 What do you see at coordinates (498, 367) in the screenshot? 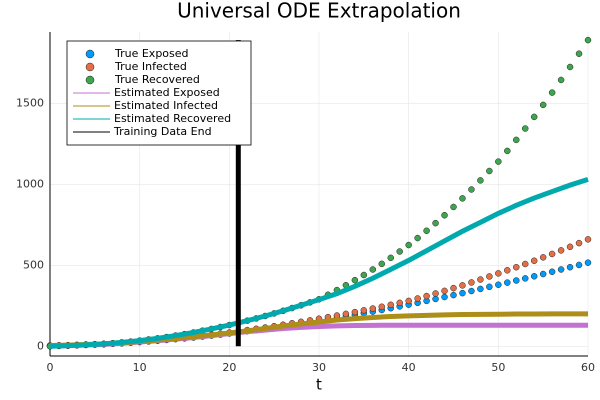
I see `x-tick-label: 50` at bounding box center [498, 367].